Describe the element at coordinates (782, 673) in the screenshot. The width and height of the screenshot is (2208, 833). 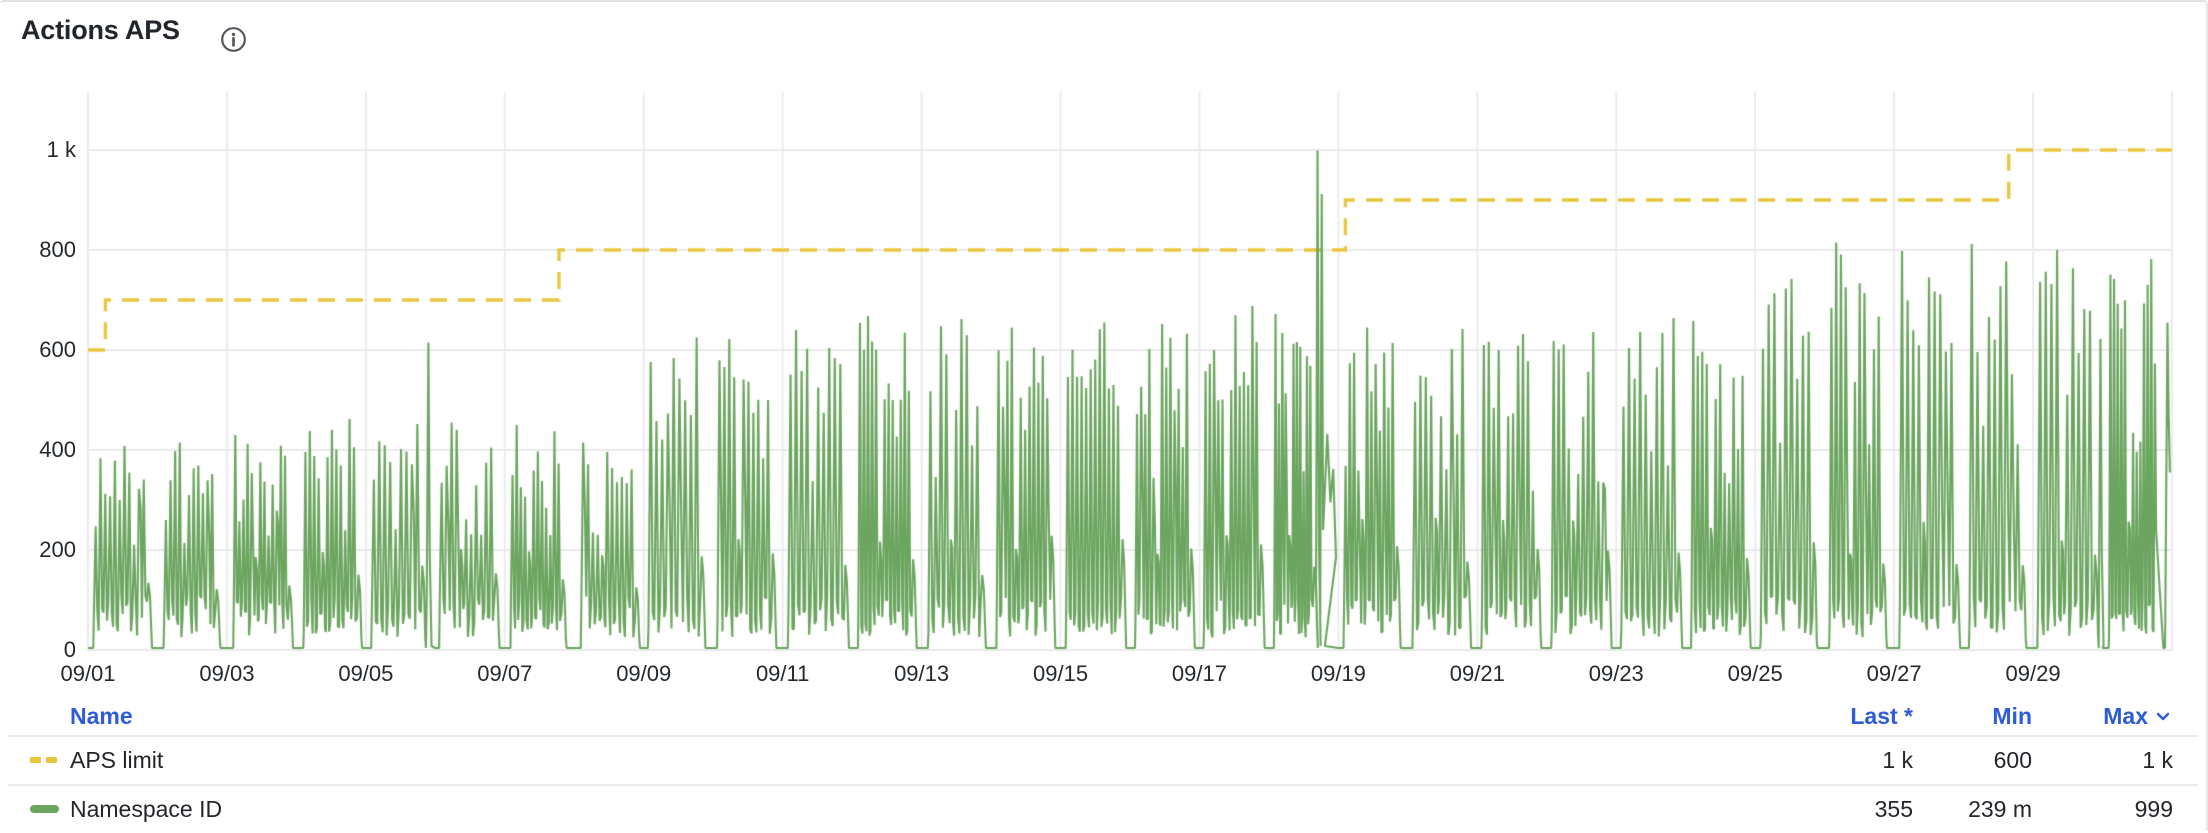
I see `x-axis-label: 09/11` at that location.